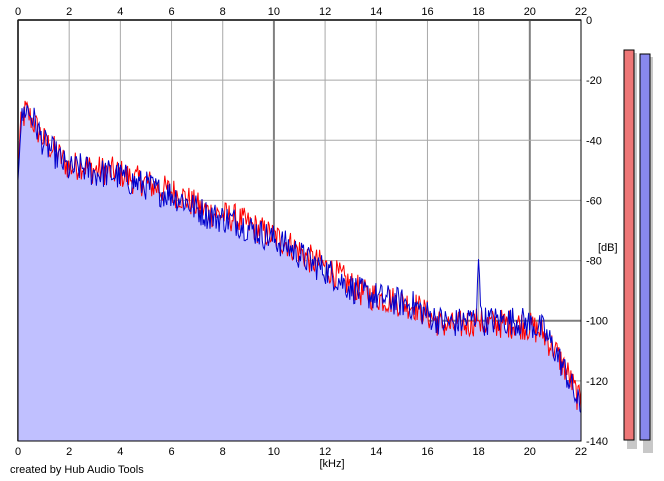  I want to click on x-tick-label-top: 8, so click(223, 12).